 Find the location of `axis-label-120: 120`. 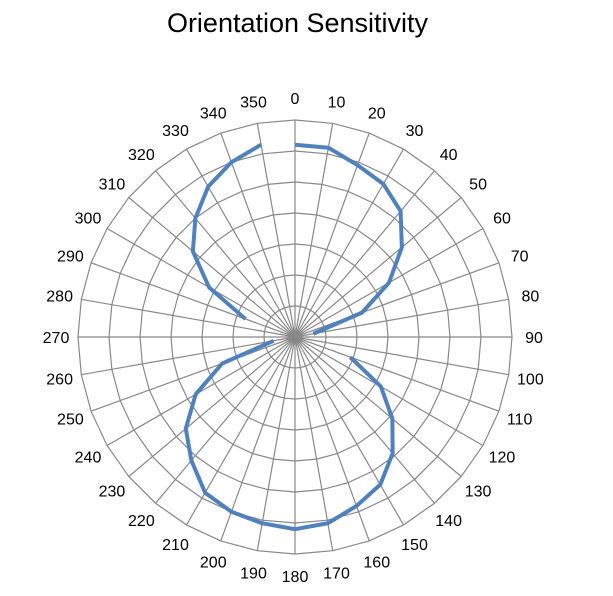

axis-label-120: 120 is located at coordinates (502, 458).